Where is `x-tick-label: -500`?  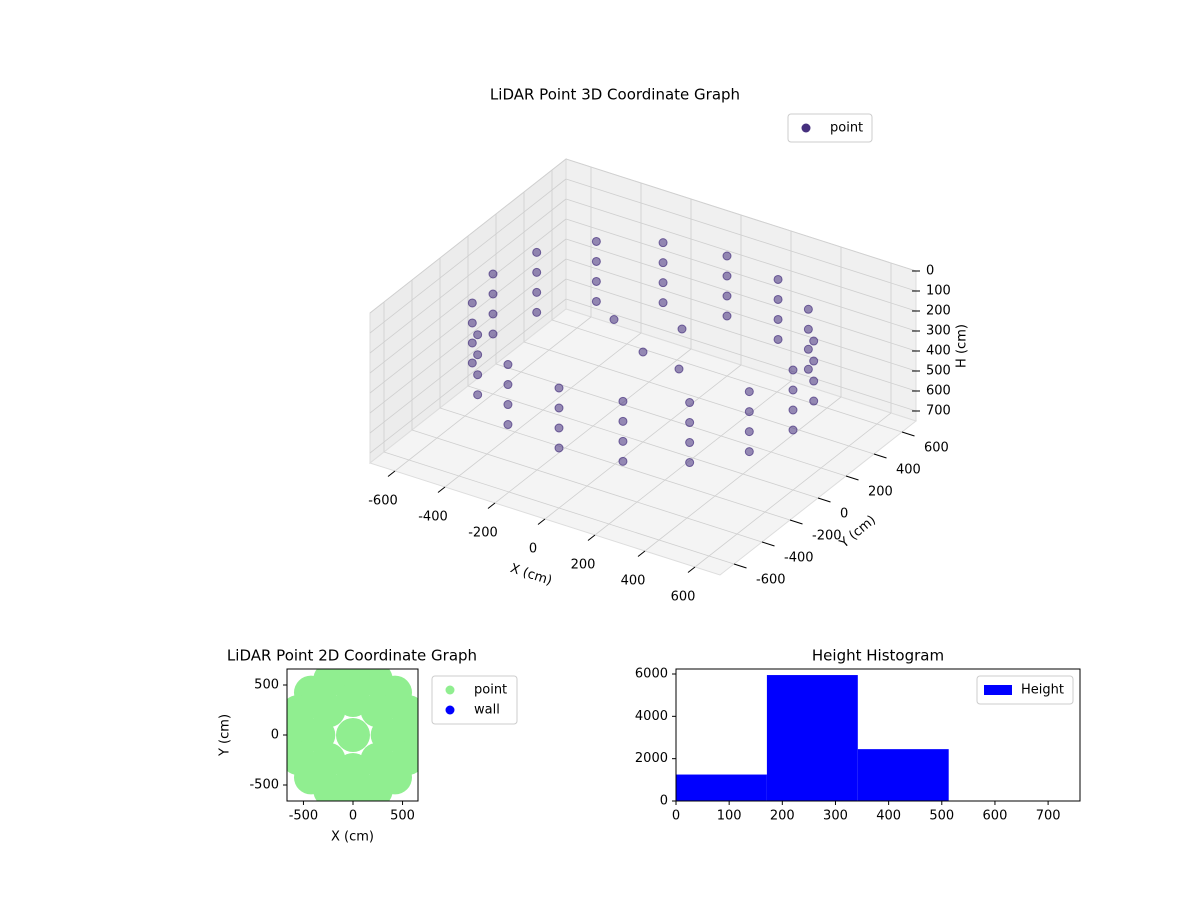
x-tick-label: -500 is located at coordinates (304, 816).